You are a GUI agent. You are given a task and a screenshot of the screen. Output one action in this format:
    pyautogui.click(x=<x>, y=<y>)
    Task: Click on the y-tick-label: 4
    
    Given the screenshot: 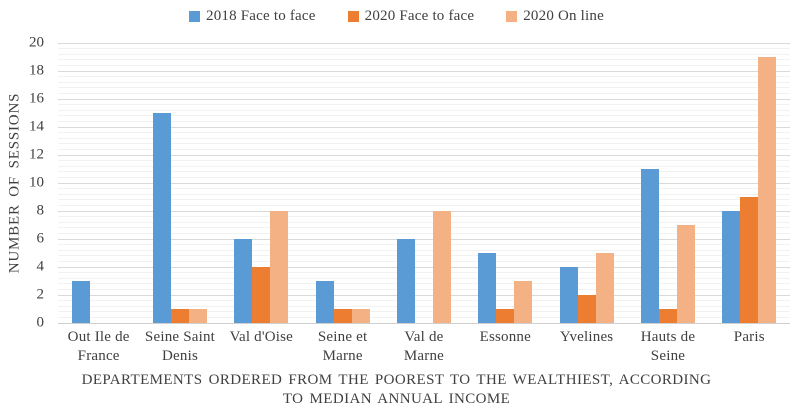 What is the action you would take?
    pyautogui.click(x=40, y=266)
    